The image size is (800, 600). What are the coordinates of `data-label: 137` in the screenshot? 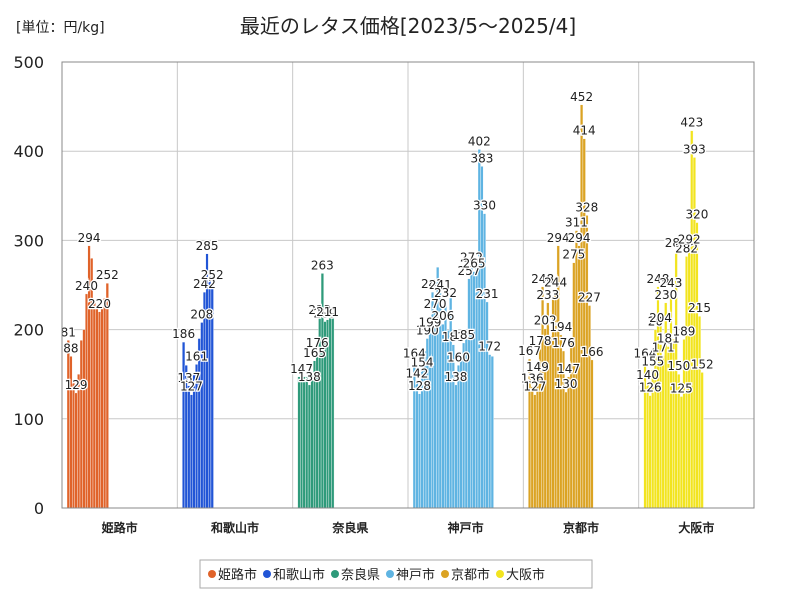 It's located at (188, 378).